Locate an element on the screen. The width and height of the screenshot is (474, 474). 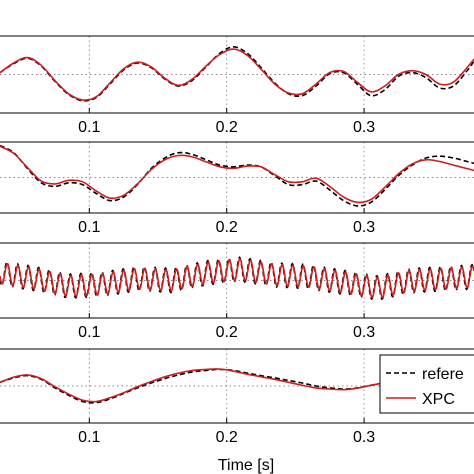
x-axis-label: Time [s] is located at coordinates (246, 465).